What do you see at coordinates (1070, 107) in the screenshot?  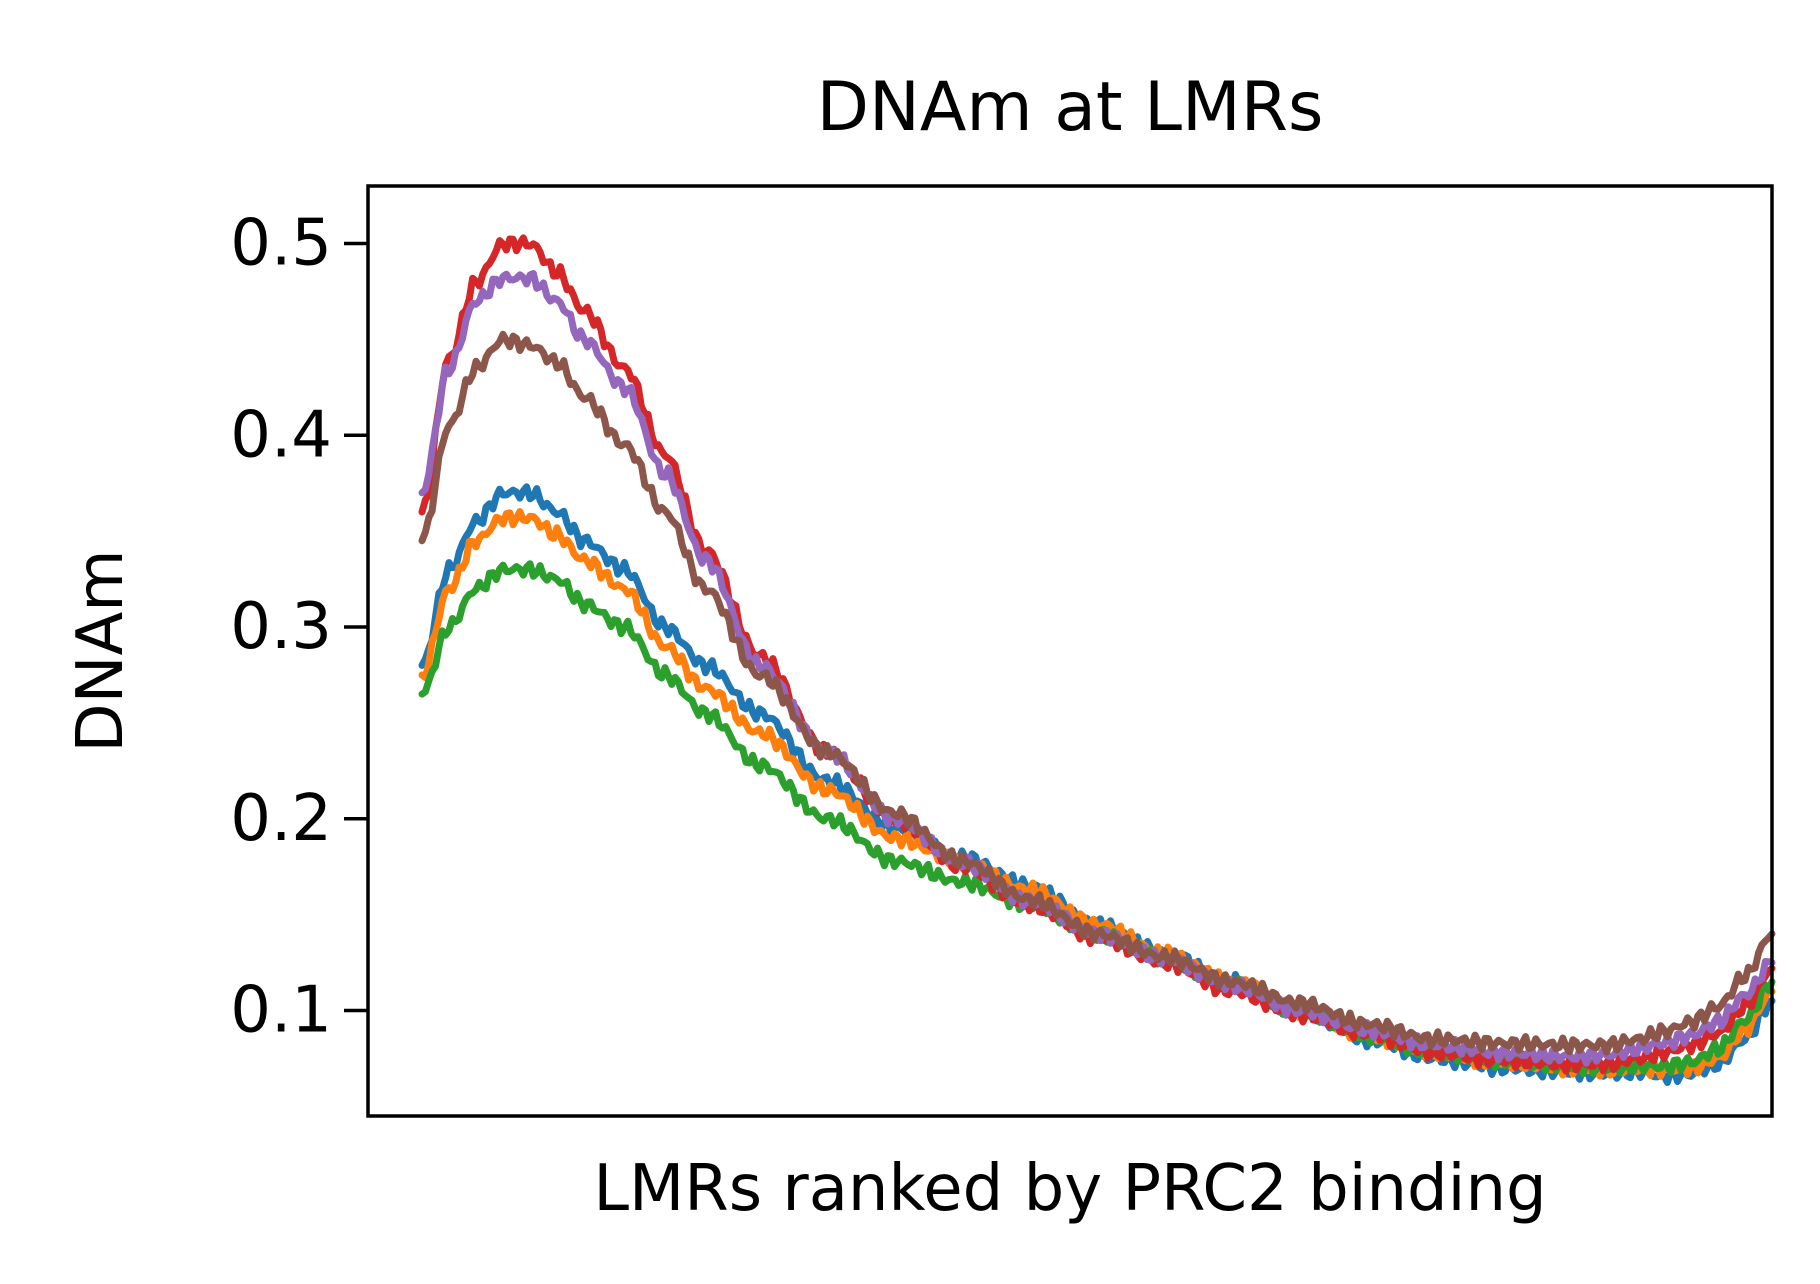 I see `chart-title: DNAm at LMRs` at bounding box center [1070, 107].